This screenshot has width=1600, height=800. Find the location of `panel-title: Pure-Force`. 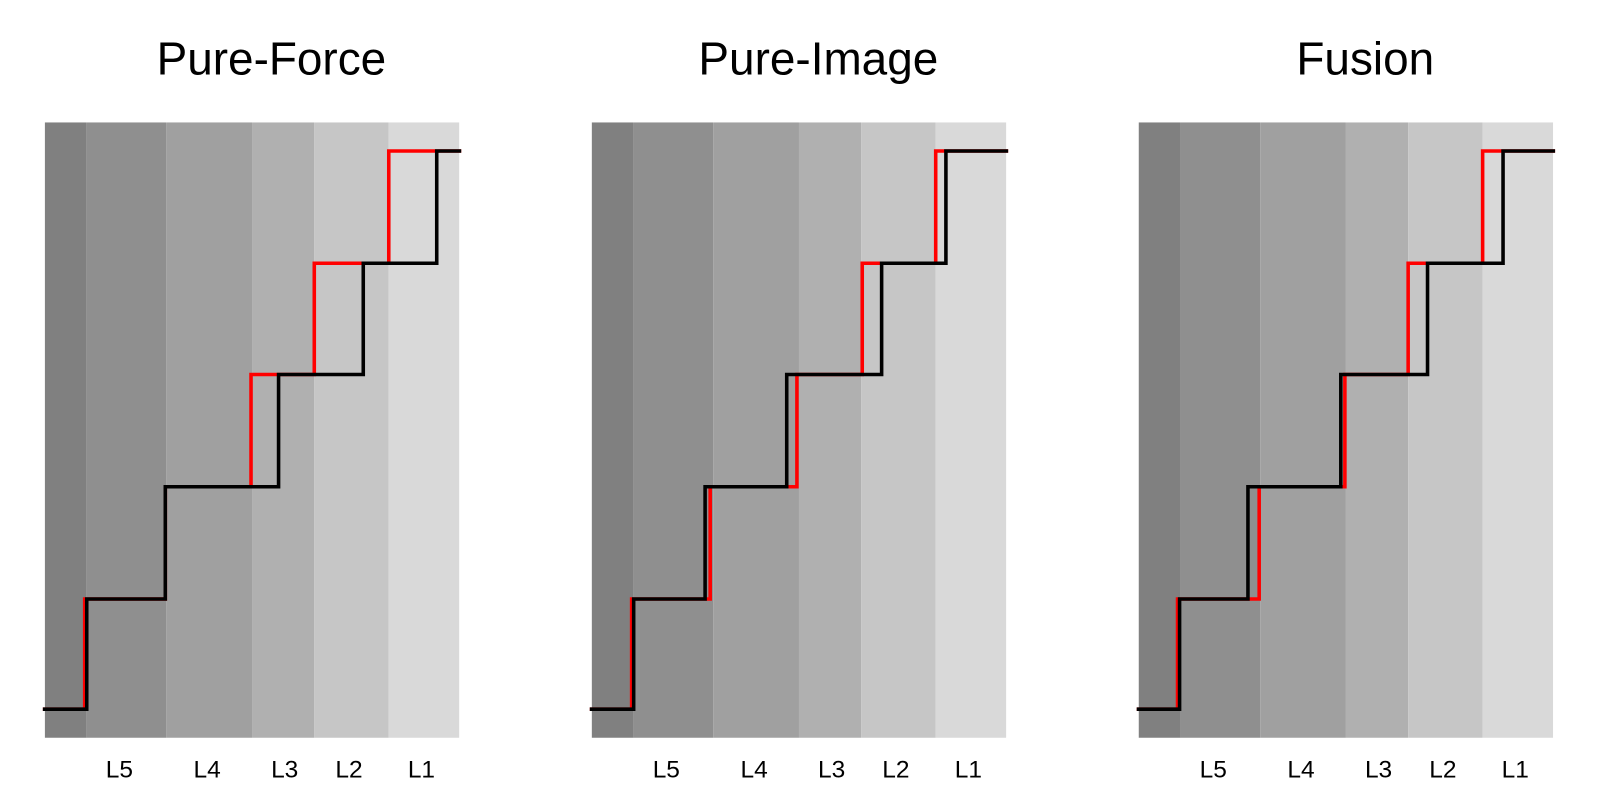

panel-title: Pure-Force is located at coordinates (272, 58).